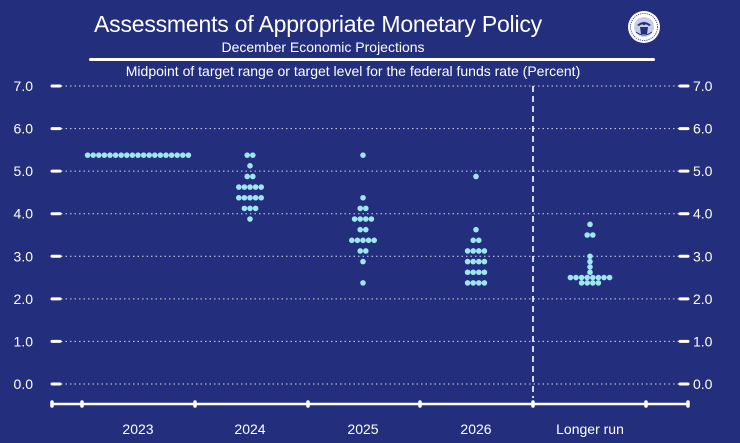 The image size is (740, 443). What do you see at coordinates (703, 86) in the screenshot?
I see `y-tick-label-right: 7.0` at bounding box center [703, 86].